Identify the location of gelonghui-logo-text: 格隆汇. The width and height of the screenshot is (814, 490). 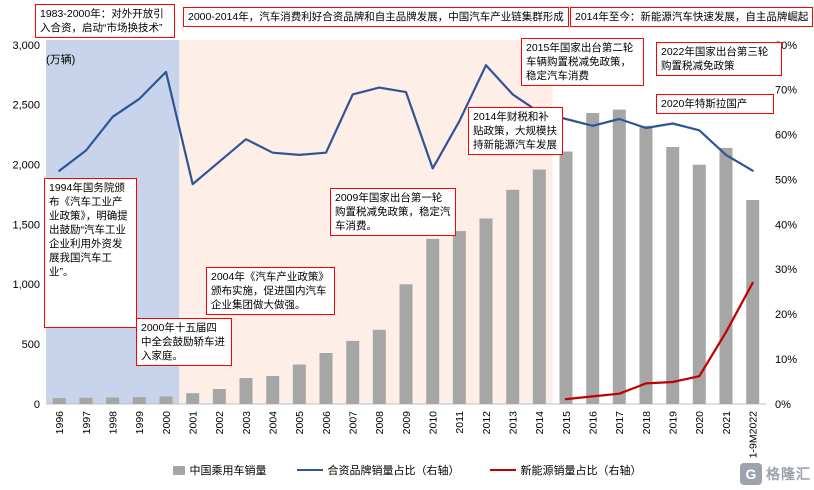
(788, 474).